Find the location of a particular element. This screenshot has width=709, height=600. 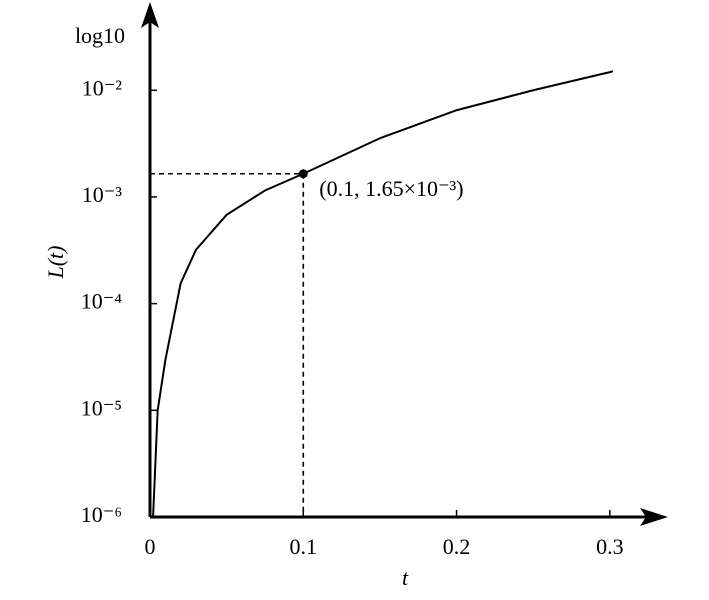

y-tick-label: 10⁻⁵ is located at coordinates (101, 407).